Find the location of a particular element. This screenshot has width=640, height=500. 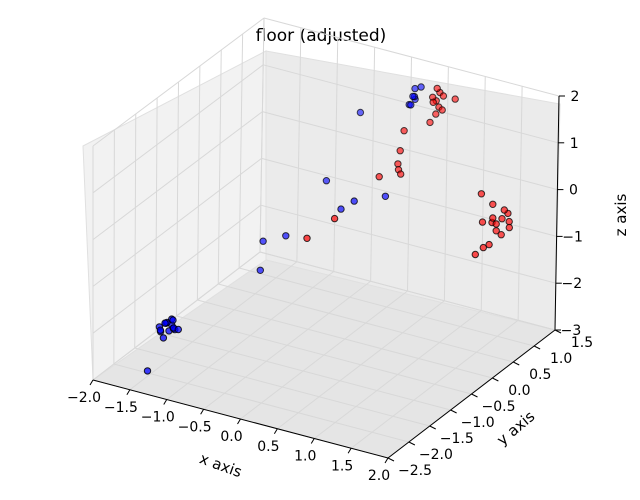

x-tick-label: 0.0 is located at coordinates (231, 437).